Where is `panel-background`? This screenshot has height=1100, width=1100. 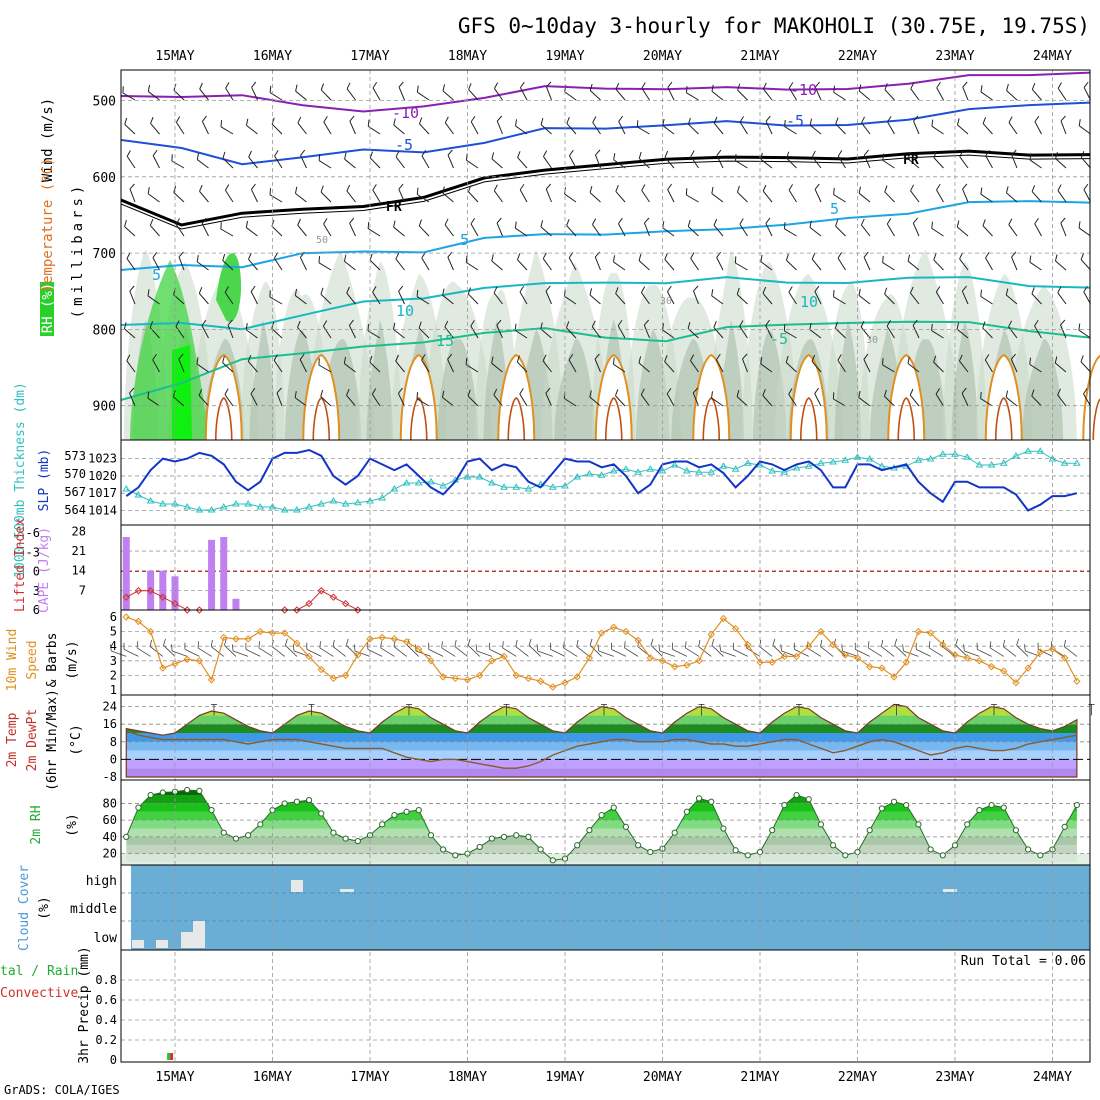 panel-background is located at coordinates (605, 482).